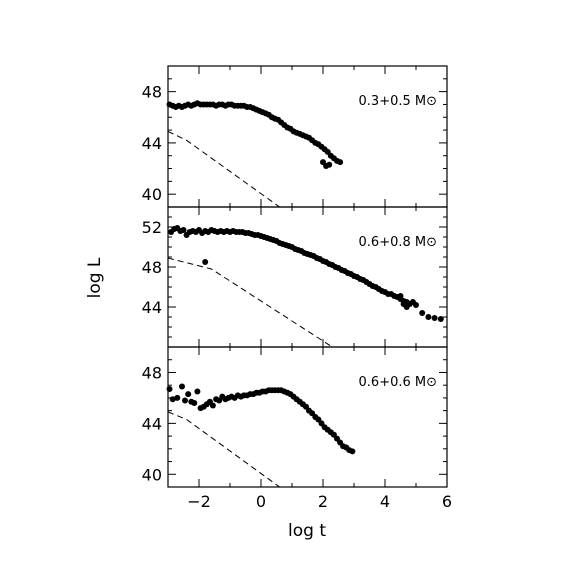  What do you see at coordinates (323, 501) in the screenshot?
I see `x-tick-label: 2` at bounding box center [323, 501].